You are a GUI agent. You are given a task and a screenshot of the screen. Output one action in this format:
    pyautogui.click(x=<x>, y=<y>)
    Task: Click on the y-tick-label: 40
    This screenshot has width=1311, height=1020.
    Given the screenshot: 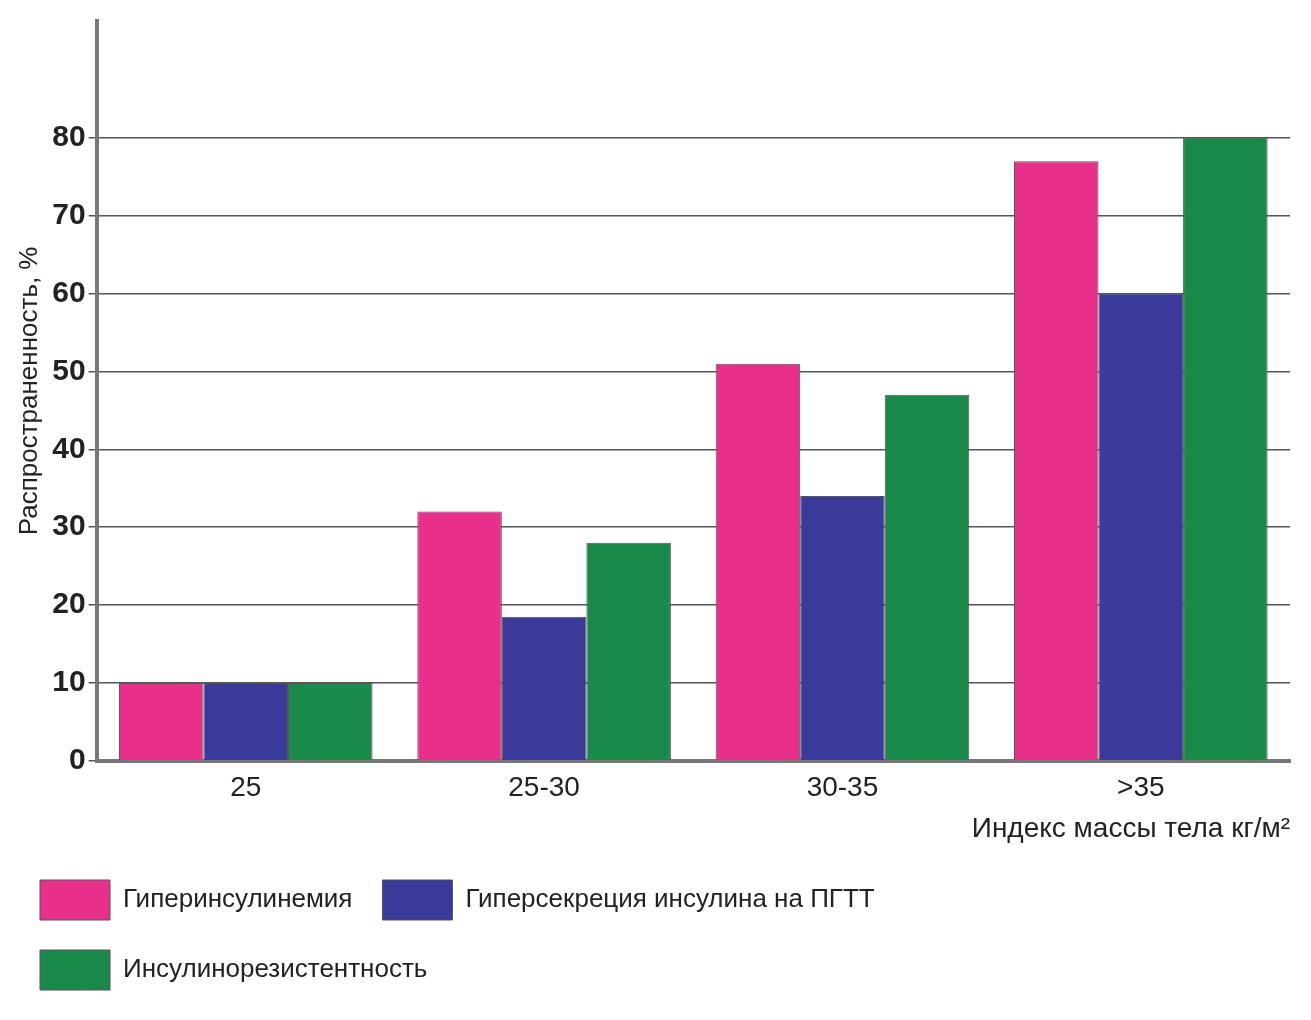 What is the action you would take?
    pyautogui.click(x=69, y=447)
    